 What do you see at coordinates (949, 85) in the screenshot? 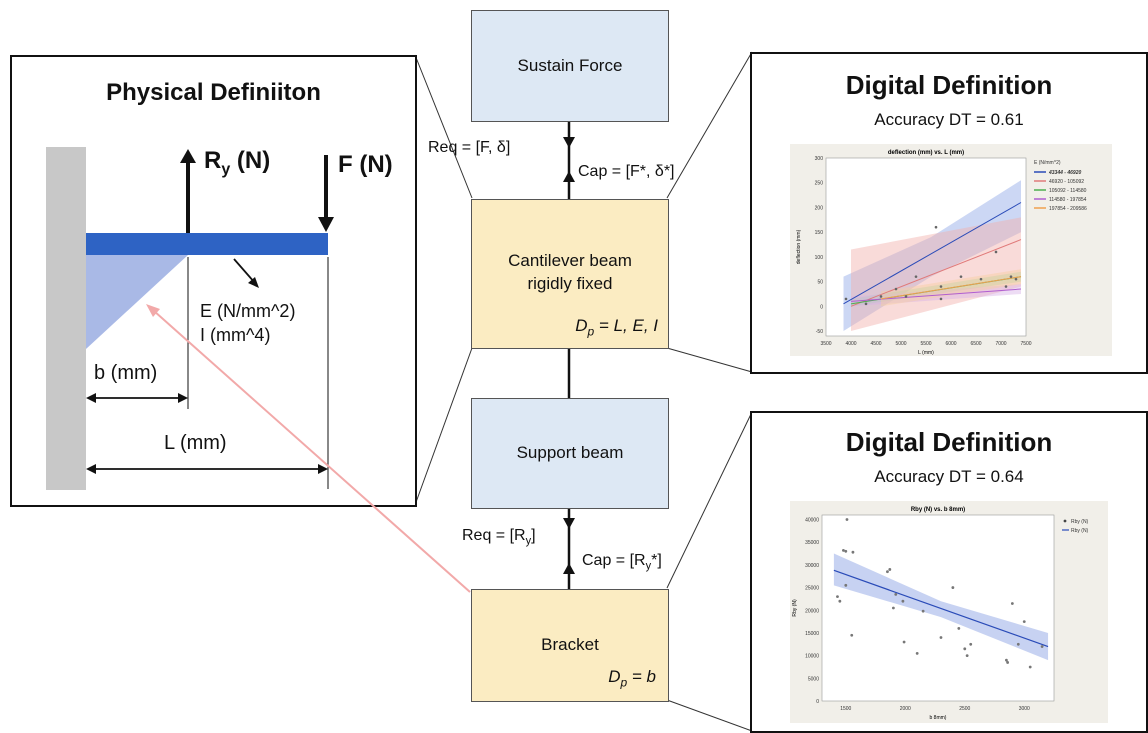
I see `digital-title-1: Digital Definition` at bounding box center [949, 85].